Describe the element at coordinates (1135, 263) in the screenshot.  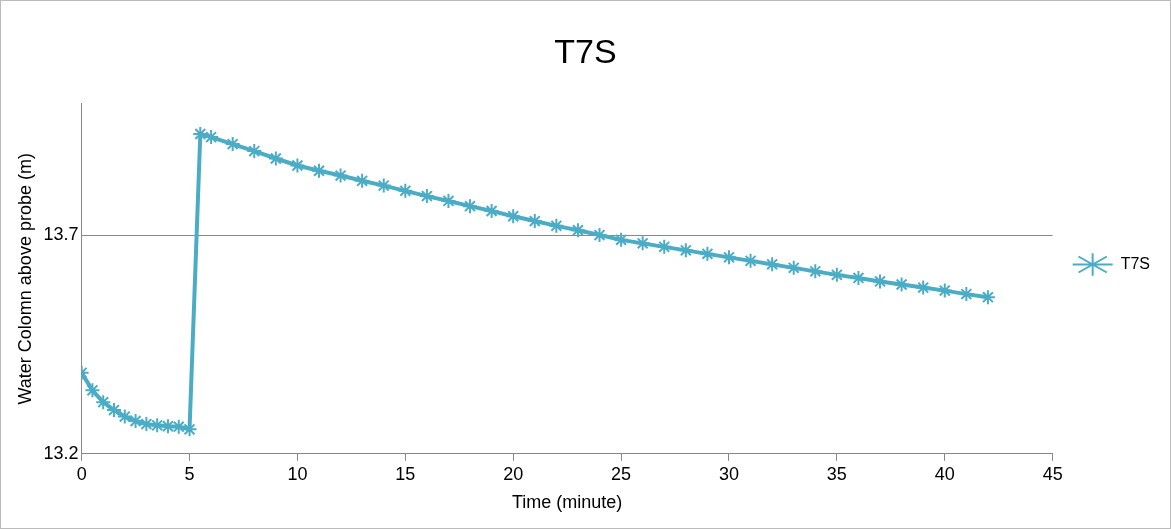
I see `legend-label: T7S` at that location.